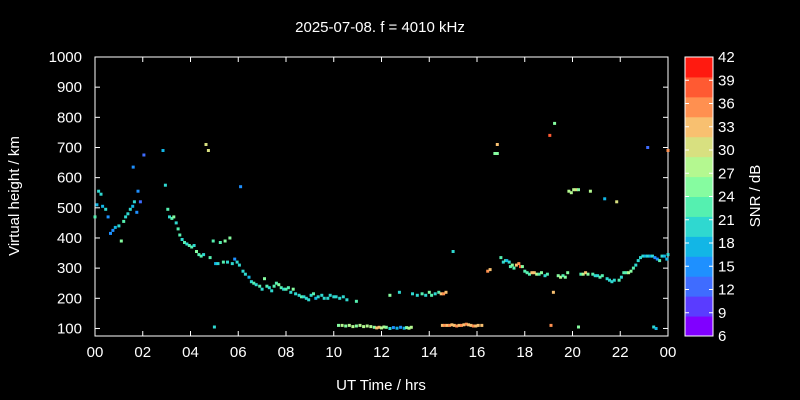  I want to click on x-tick-label: 06, so click(238, 352).